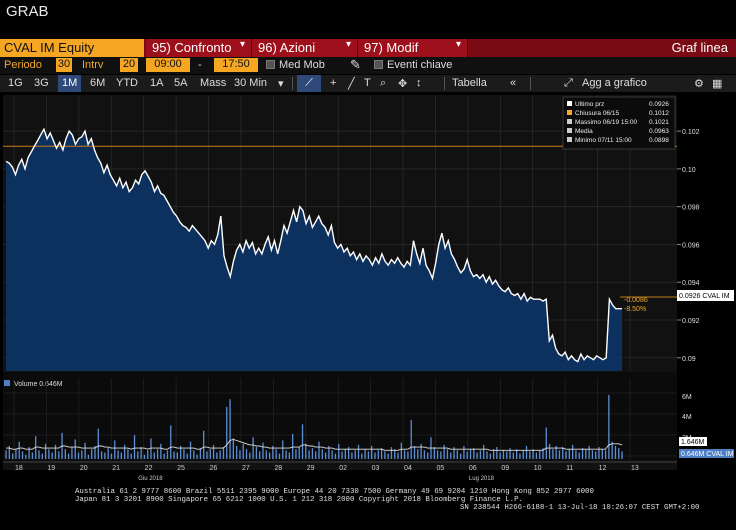 The width and height of the screenshot is (736, 530). Describe the element at coordinates (419, 83) in the screenshot. I see `scale-icon: ↕` at that location.